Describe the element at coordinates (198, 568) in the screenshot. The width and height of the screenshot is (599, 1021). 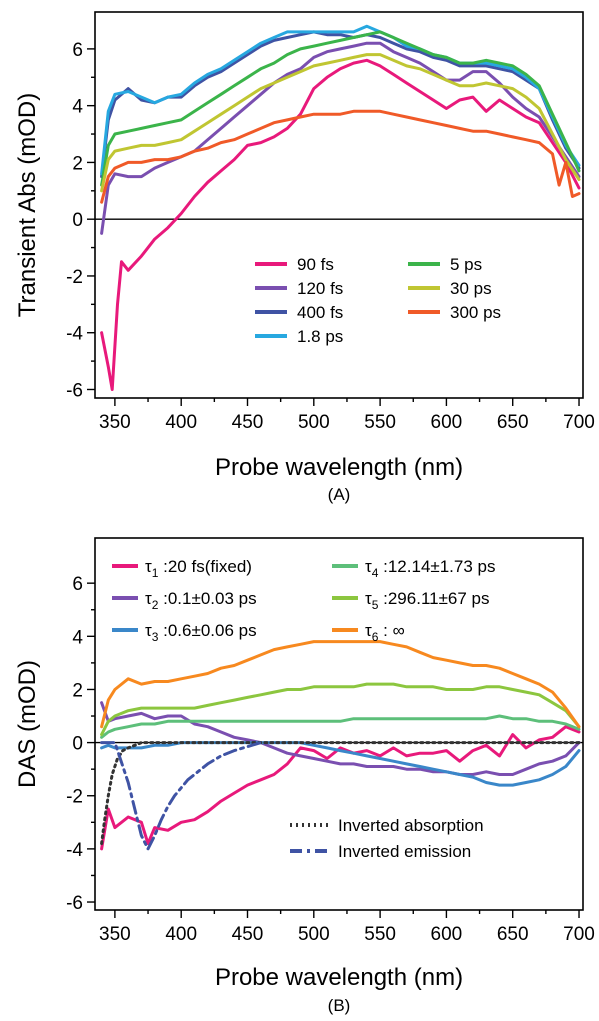
I see `legend-label: τ1 :20 fs(fixed)` at that location.